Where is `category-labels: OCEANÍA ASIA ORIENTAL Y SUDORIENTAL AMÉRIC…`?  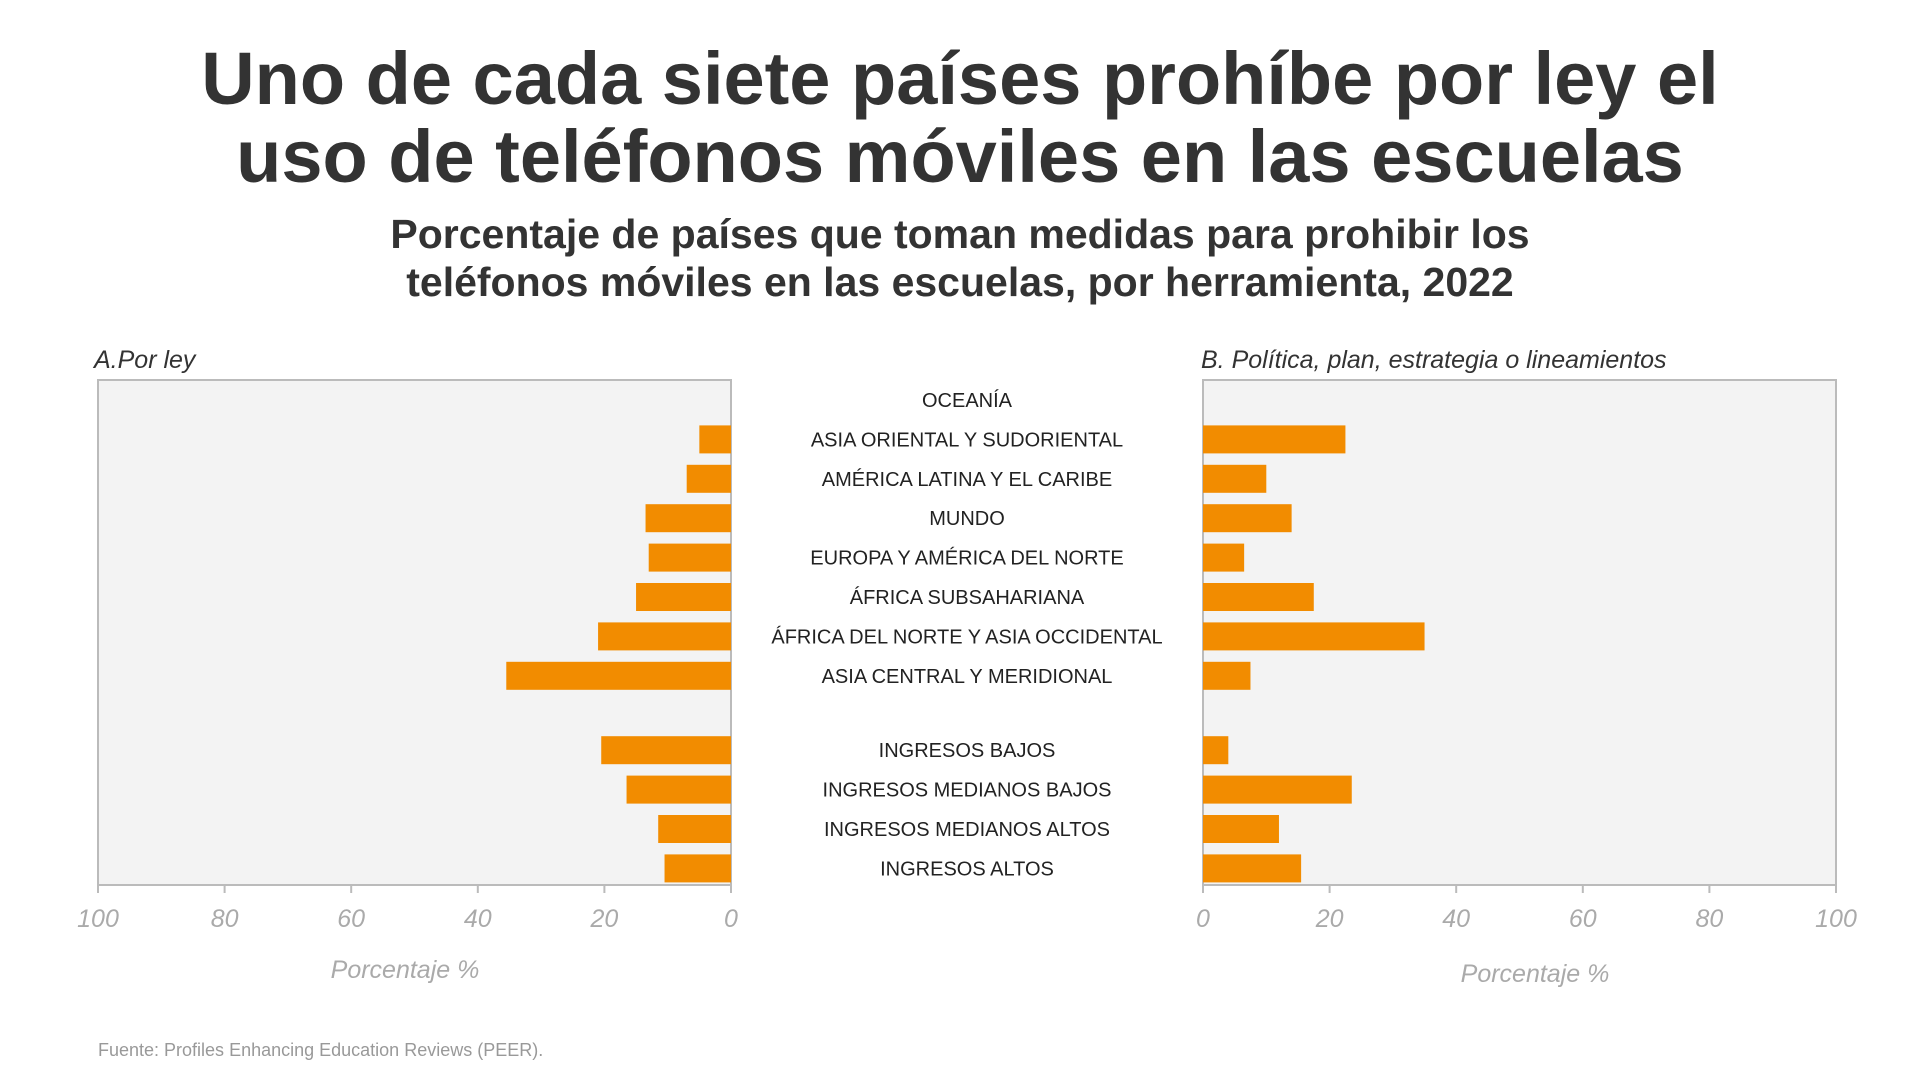 category-labels: OCEANÍA ASIA ORIENTAL Y SUDORIENTAL AMÉRIC… is located at coordinates (966, 634).